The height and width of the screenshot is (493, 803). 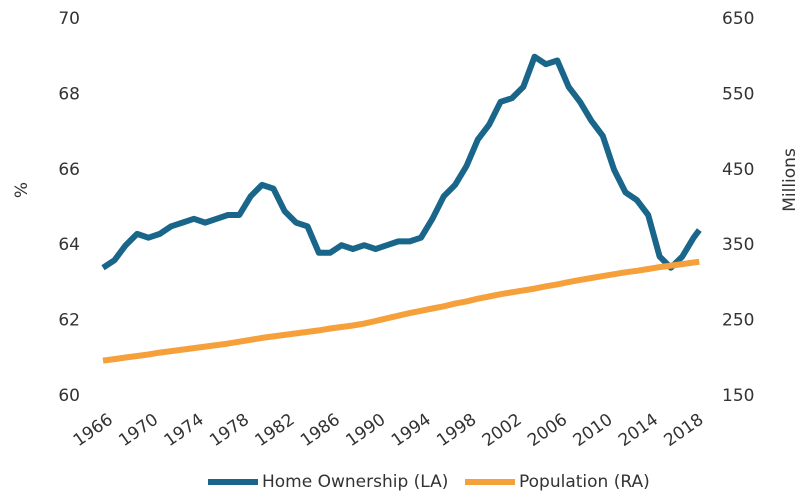 I want to click on y-tick-label: 68, so click(x=69, y=94).